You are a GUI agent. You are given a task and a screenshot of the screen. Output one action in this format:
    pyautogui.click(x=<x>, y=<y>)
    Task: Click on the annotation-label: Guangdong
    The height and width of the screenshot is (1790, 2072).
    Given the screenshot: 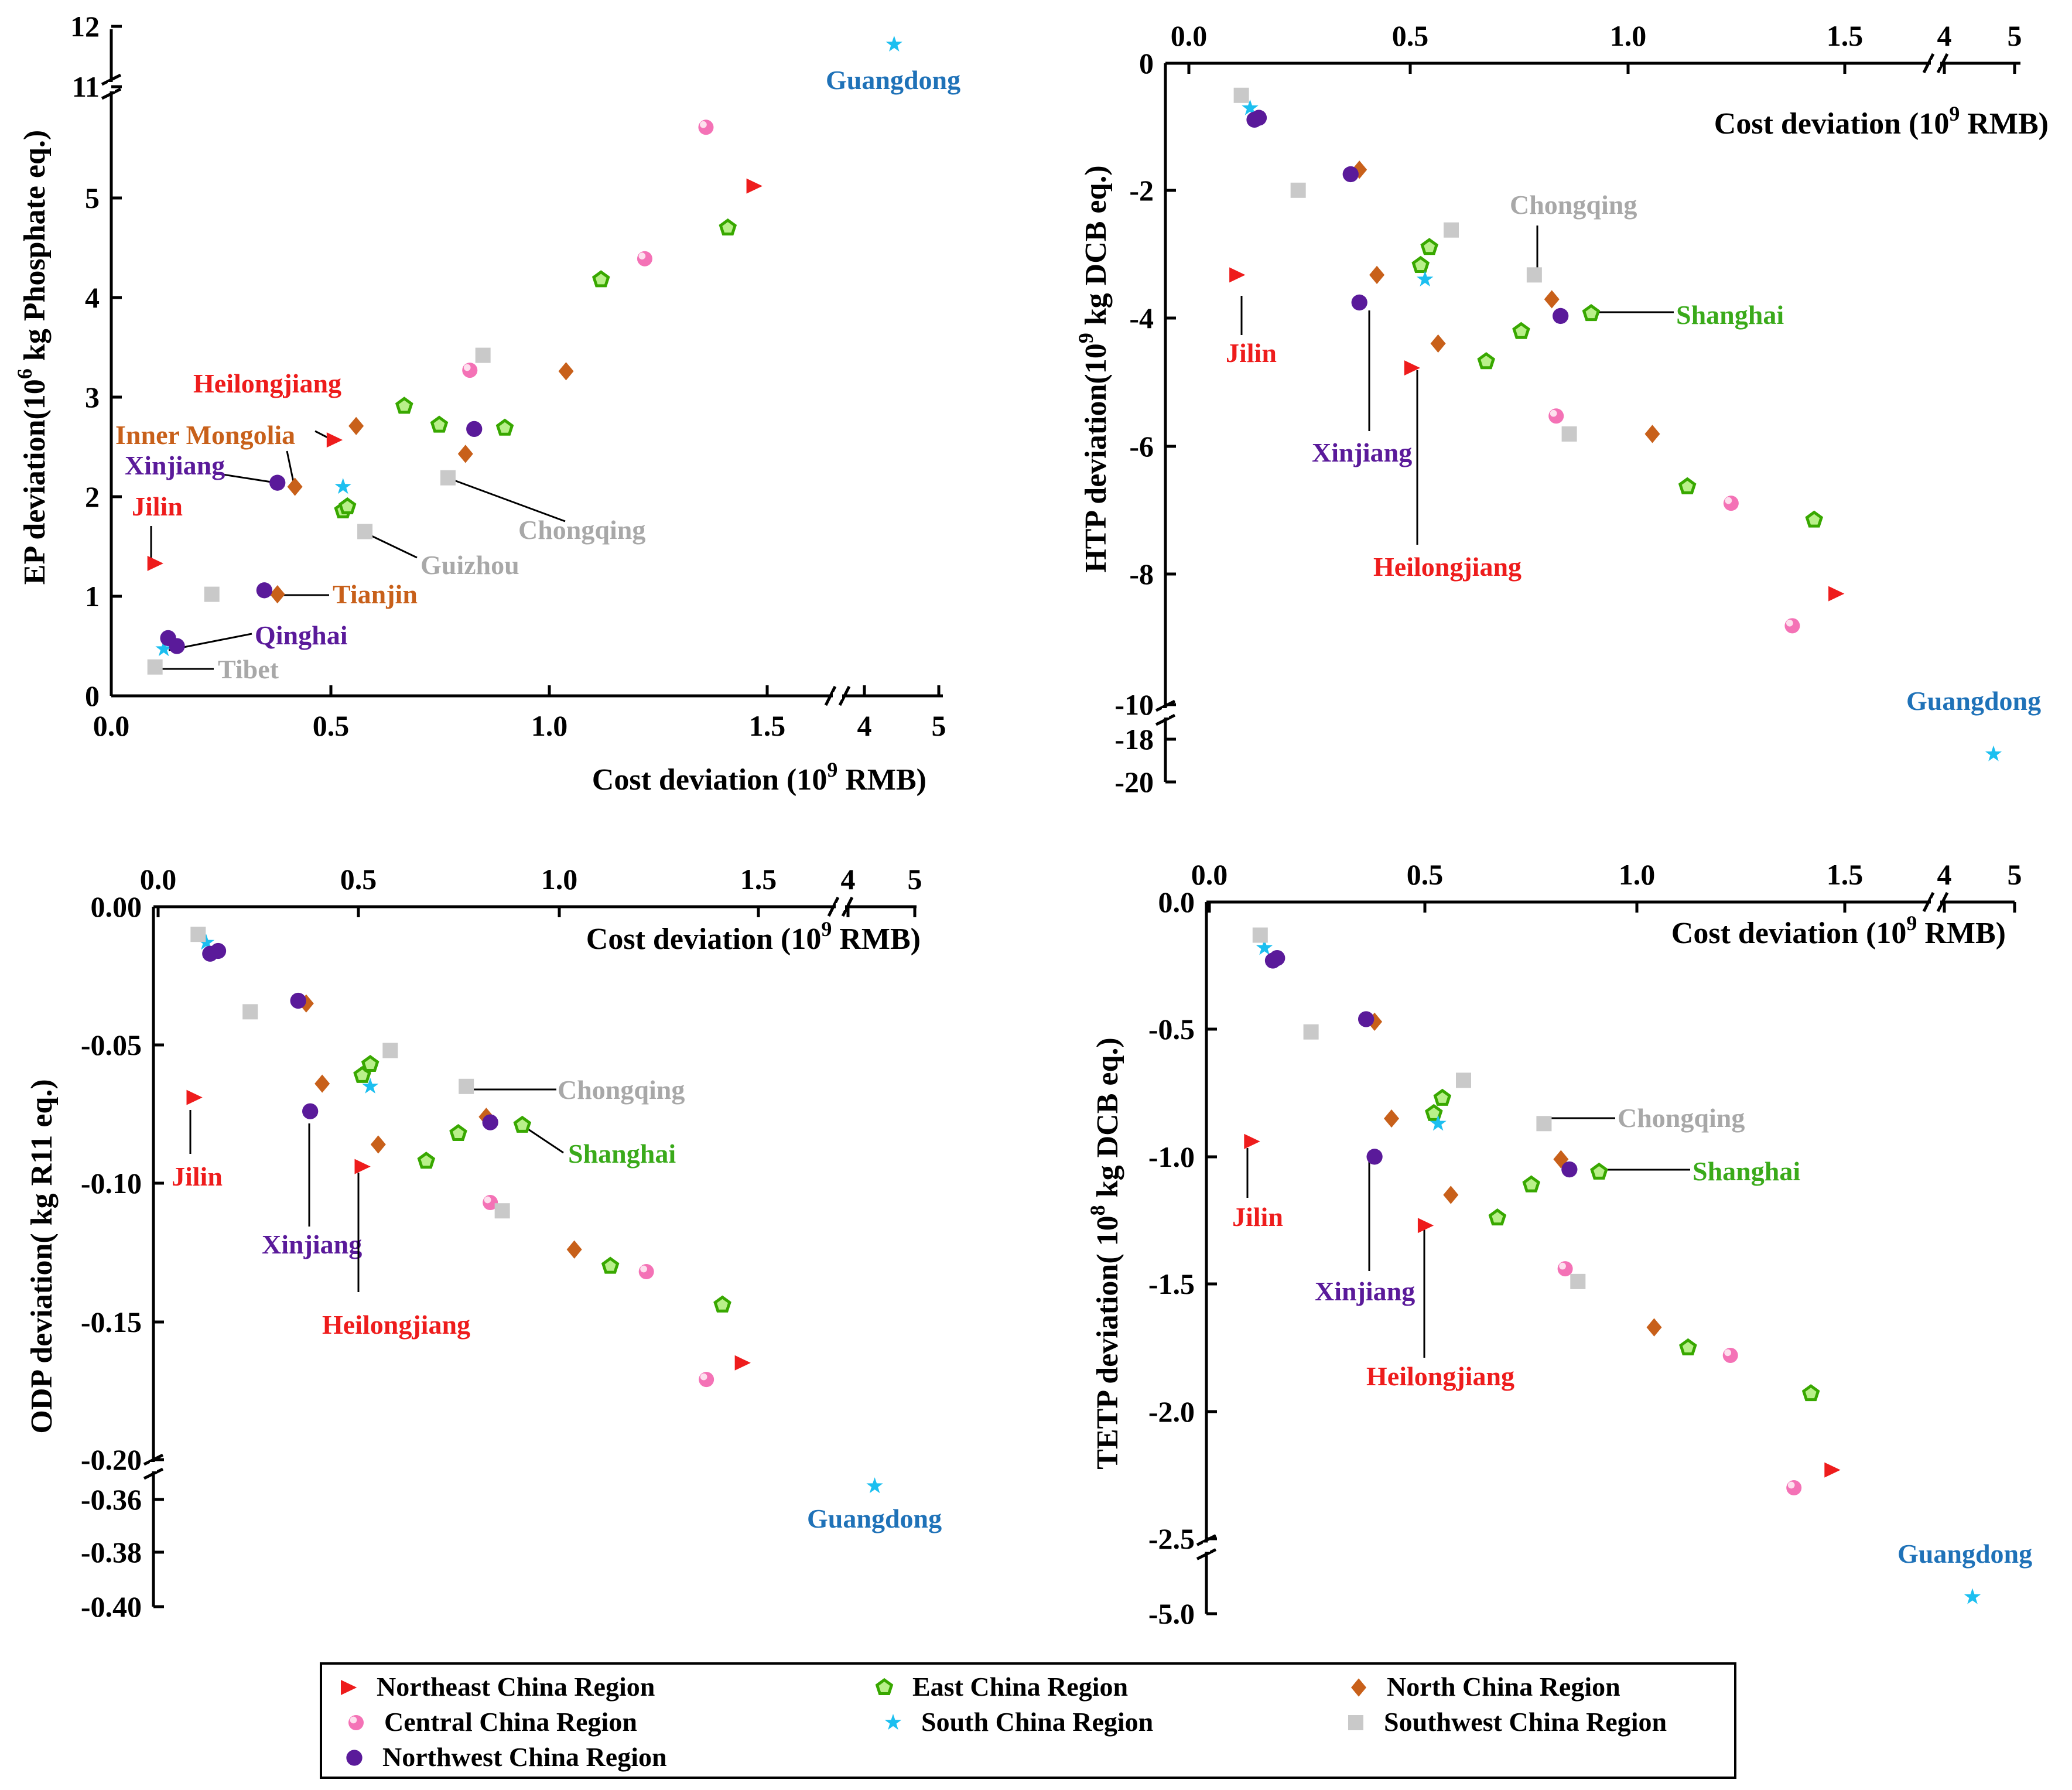 What is the action you would take?
    pyautogui.click(x=1973, y=701)
    